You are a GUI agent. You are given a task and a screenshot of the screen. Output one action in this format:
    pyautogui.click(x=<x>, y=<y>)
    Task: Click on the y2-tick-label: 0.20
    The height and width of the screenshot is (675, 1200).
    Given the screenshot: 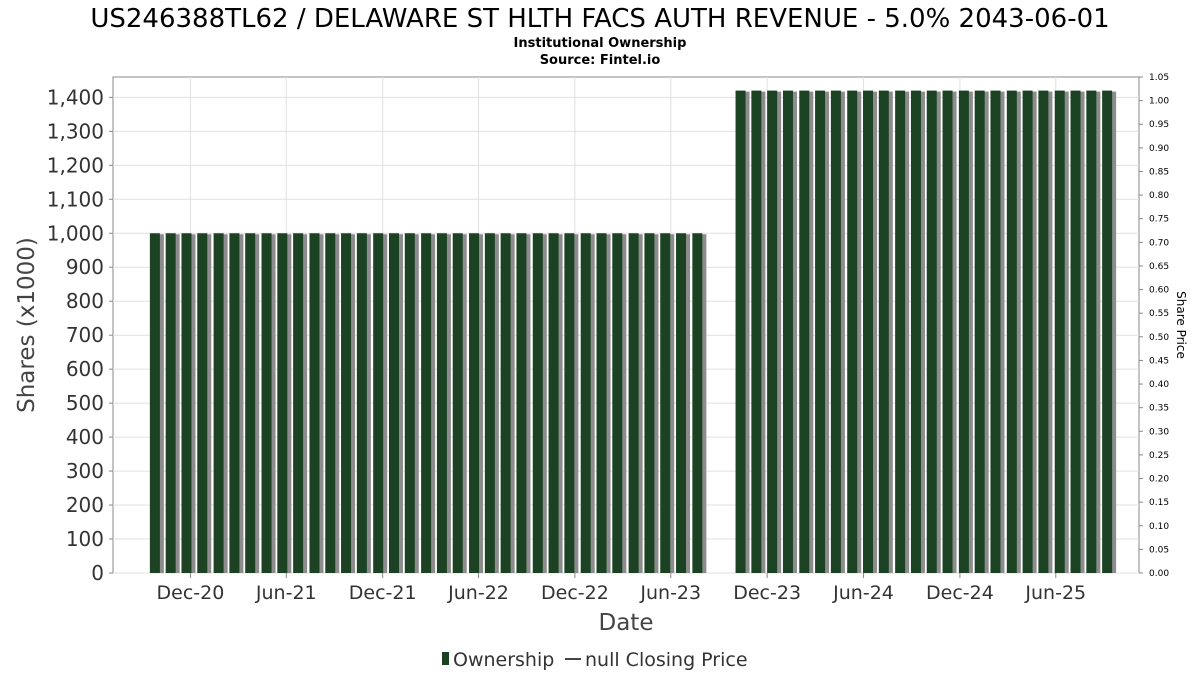 What is the action you would take?
    pyautogui.click(x=1159, y=480)
    